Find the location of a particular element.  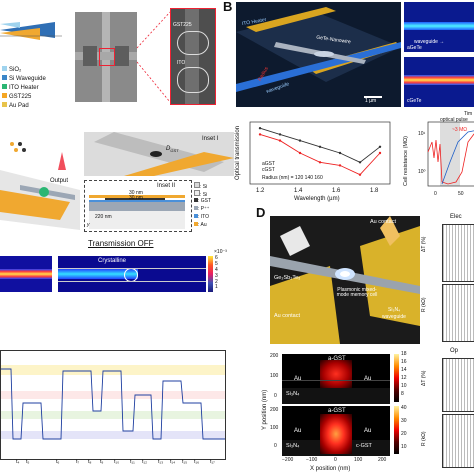

cbar-tick-3: 3 is located at coordinates (216, 276).